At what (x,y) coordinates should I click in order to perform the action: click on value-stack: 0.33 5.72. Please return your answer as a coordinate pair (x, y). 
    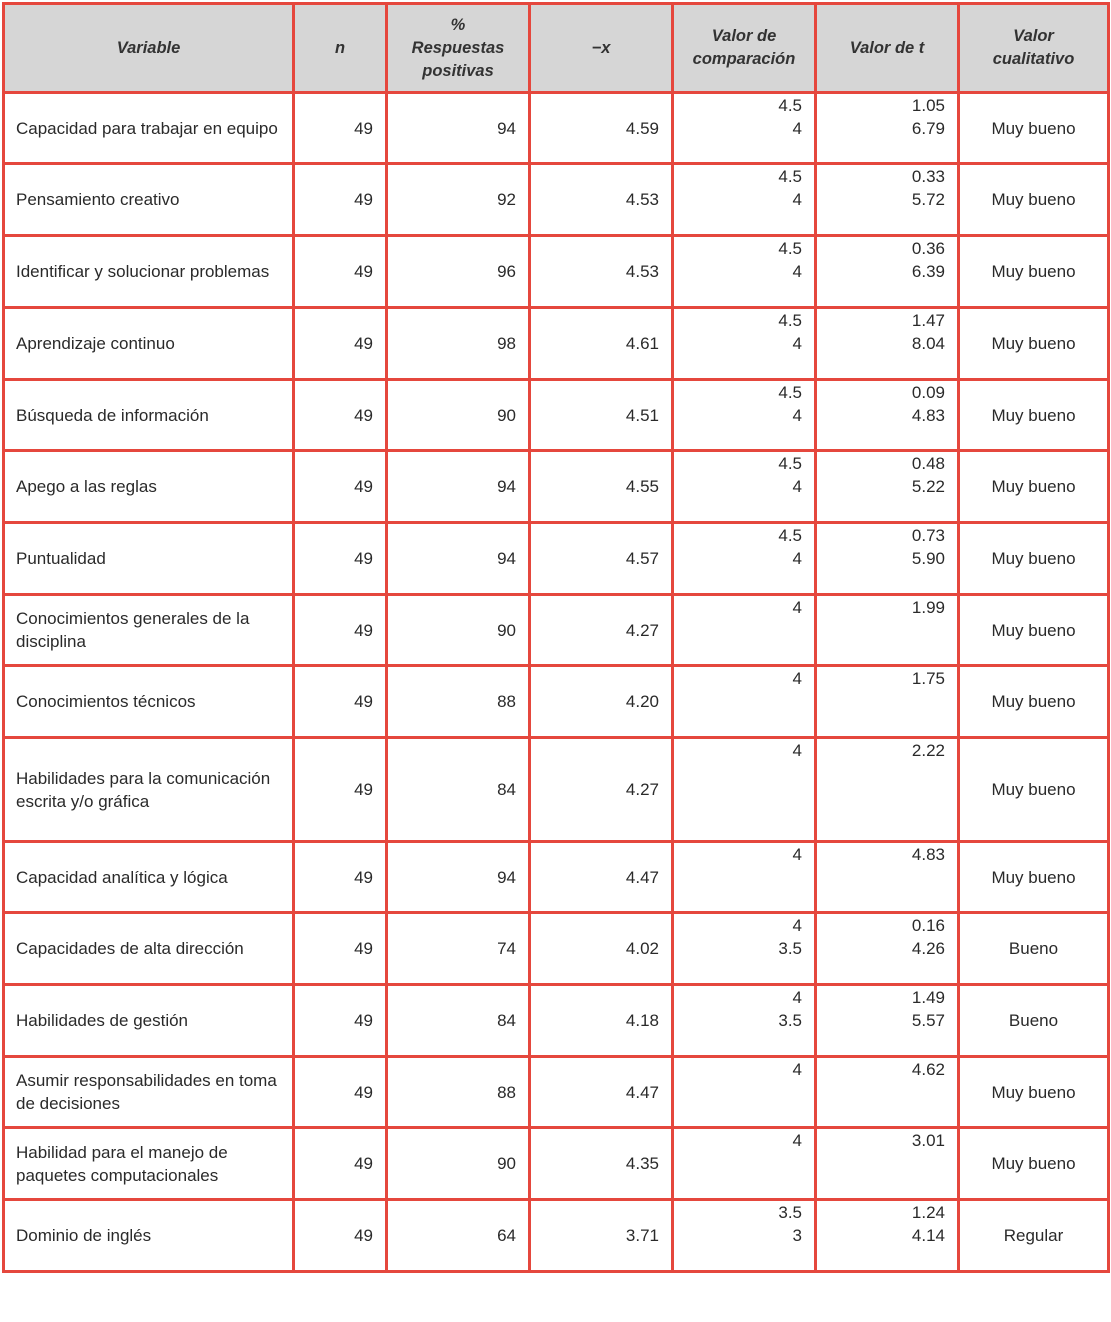
    Looking at the image, I should click on (887, 199).